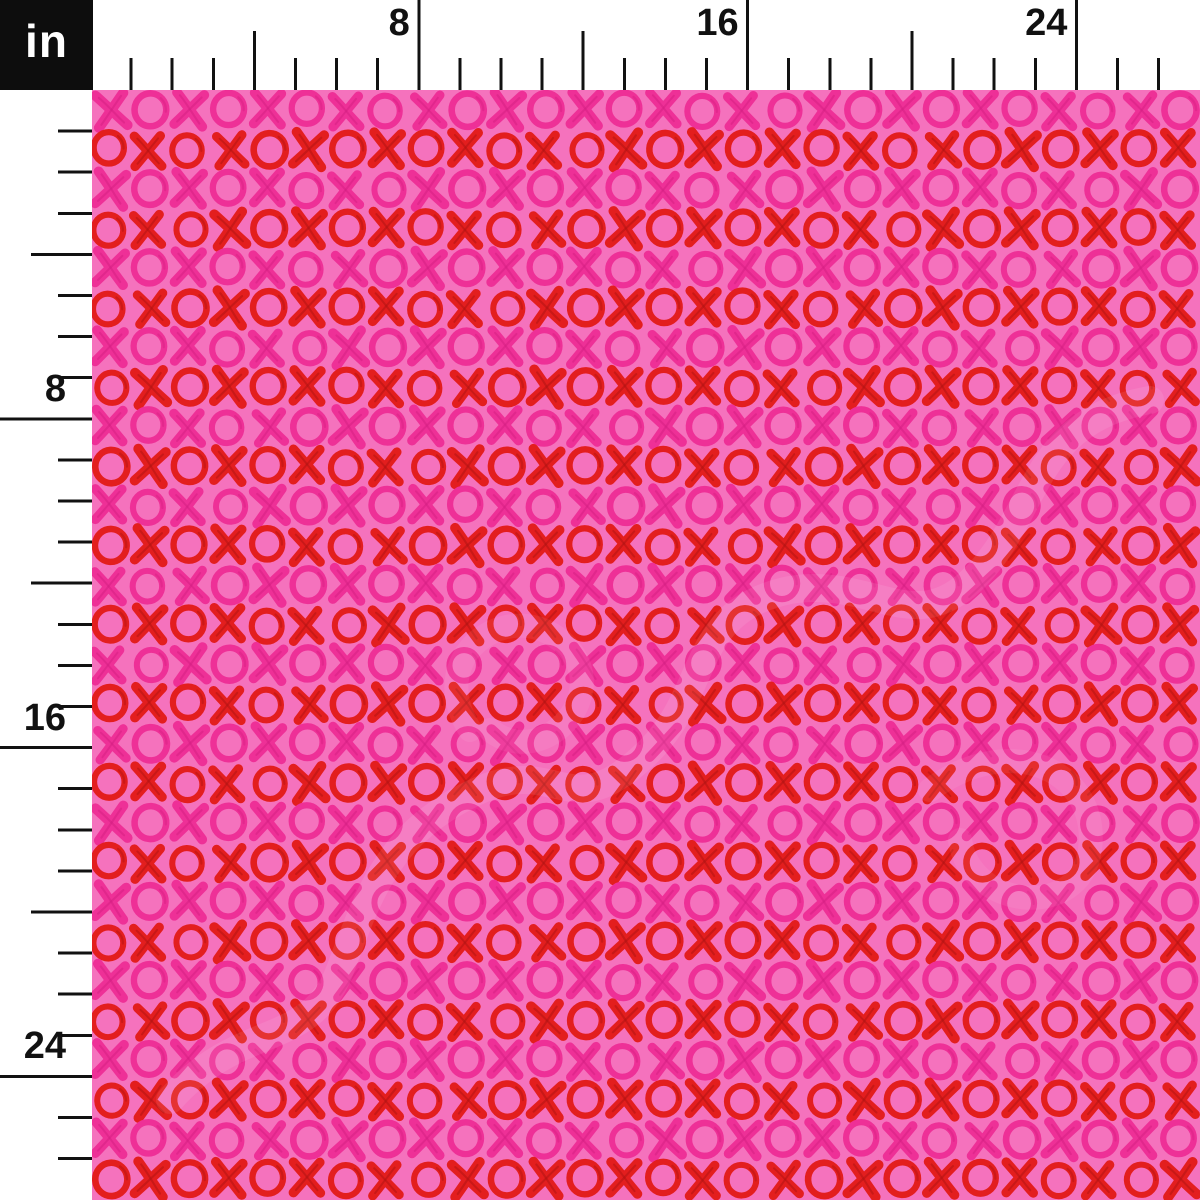 The width and height of the screenshot is (1200, 1200). I want to click on left-ruler-label-8: 8, so click(55, 388).